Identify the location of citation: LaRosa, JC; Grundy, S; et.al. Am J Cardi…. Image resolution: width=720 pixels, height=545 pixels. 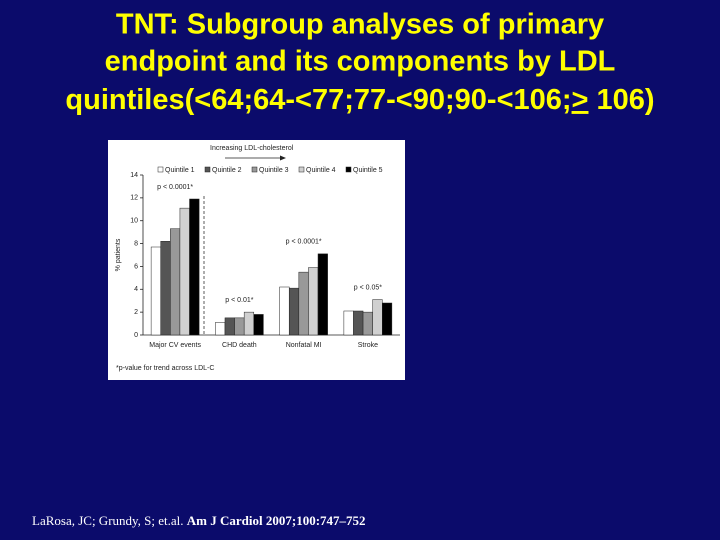
(199, 520).